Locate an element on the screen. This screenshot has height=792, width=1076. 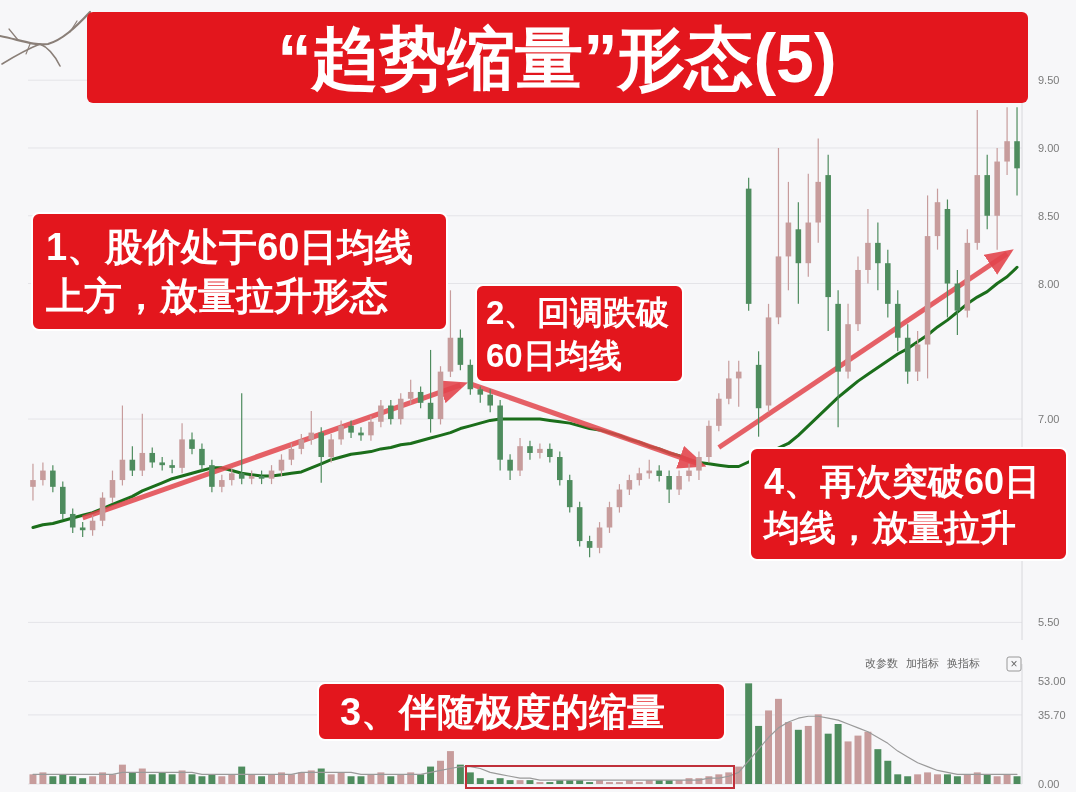
annotation: 4、再次突破60日均线，放量拉升 is located at coordinates (901, 504).